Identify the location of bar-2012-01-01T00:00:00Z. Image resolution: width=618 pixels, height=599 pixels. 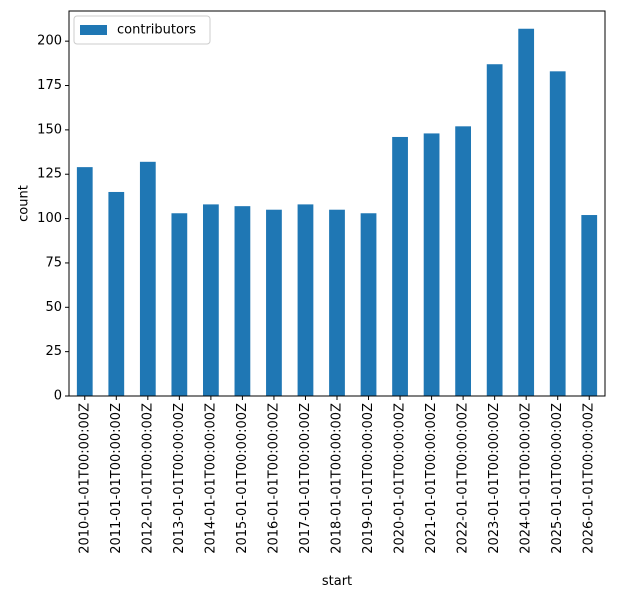
(147, 278).